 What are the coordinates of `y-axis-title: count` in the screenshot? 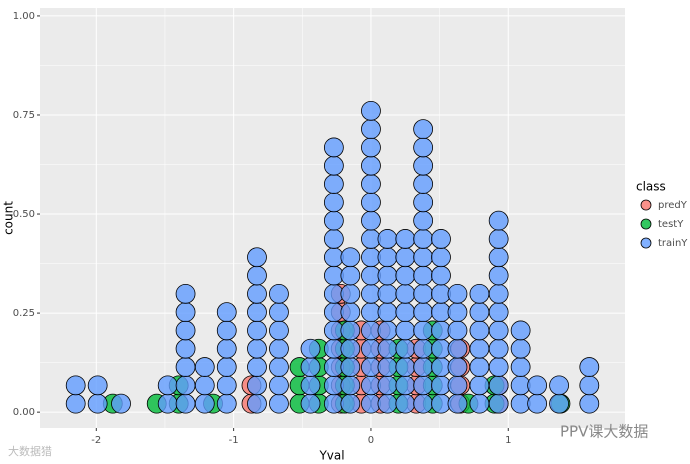 It's located at (9, 218).